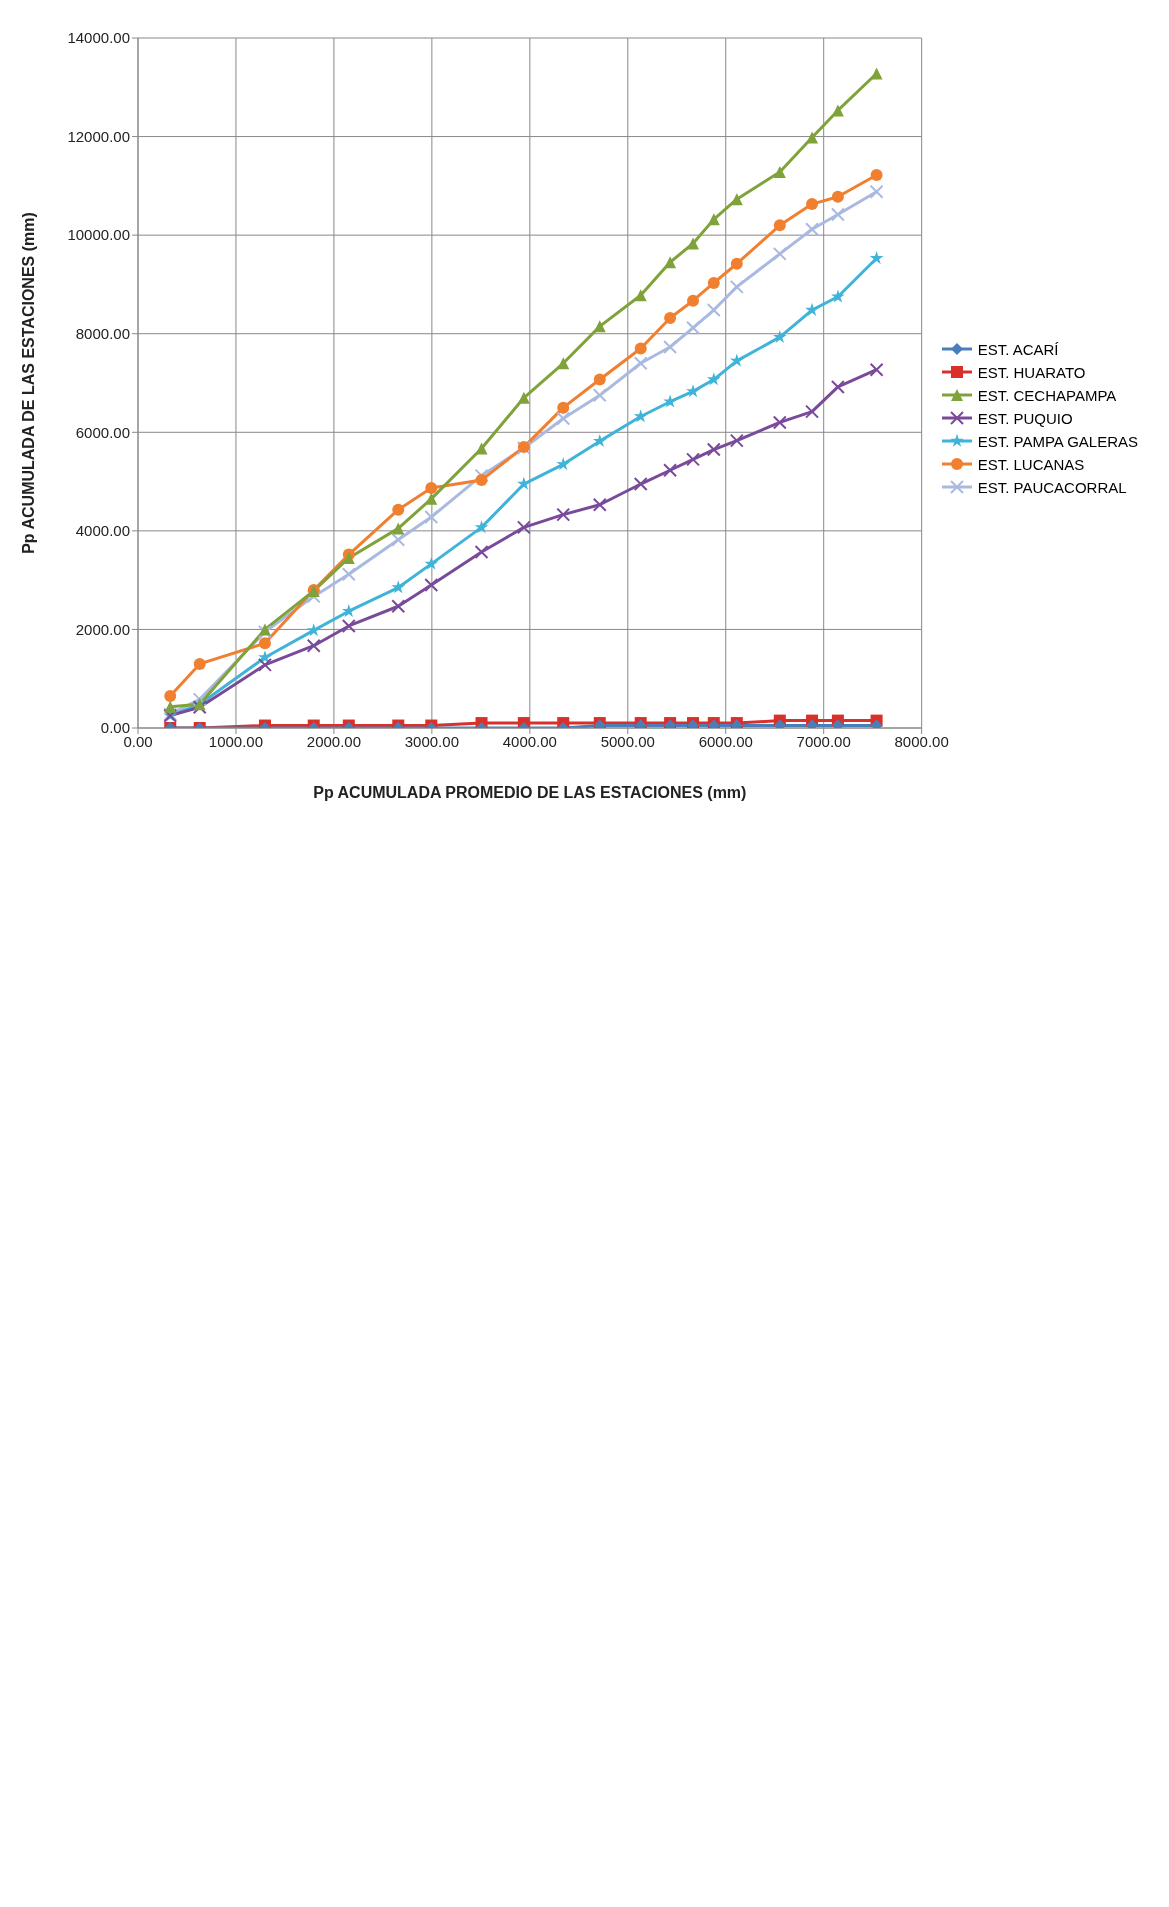  Describe the element at coordinates (921, 741) in the screenshot. I see `x-tick-label: 8000.00` at that location.